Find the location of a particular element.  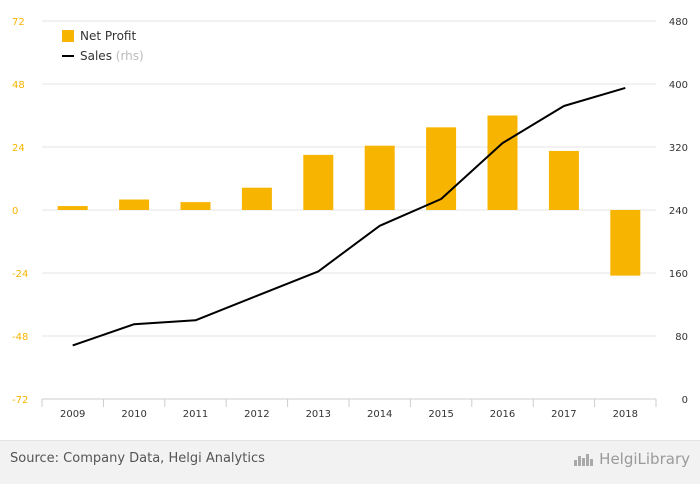

x-tick-label: 2016 is located at coordinates (502, 414).